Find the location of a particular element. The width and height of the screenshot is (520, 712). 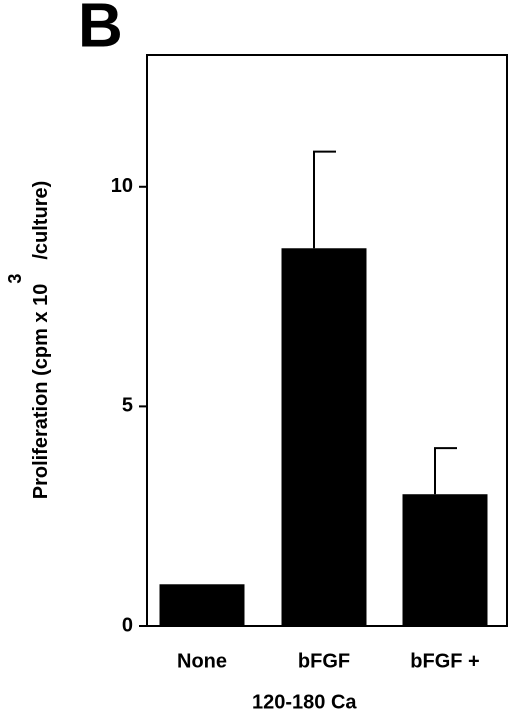

x-tick-label: bFGF + is located at coordinates (444, 661).